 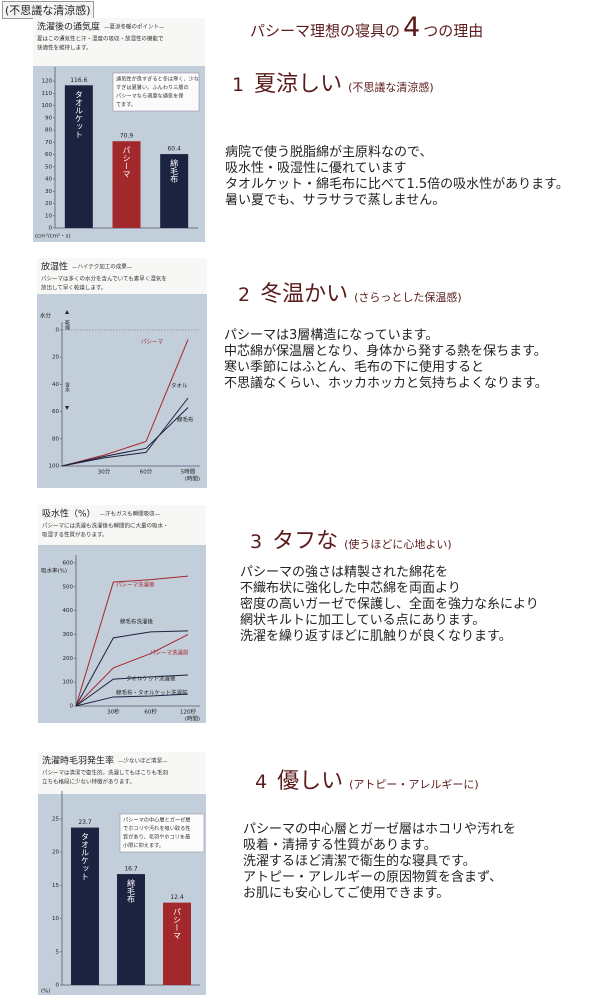 I want to click on bar-label: パシーマ, so click(x=177, y=924).